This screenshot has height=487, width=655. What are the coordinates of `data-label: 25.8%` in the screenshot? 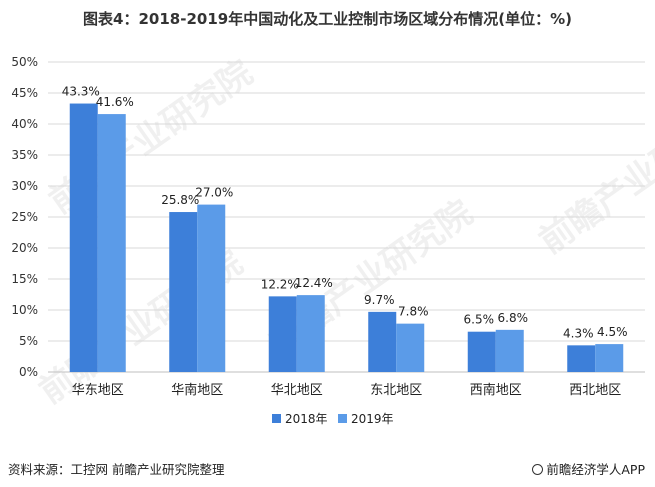 It's located at (180, 200).